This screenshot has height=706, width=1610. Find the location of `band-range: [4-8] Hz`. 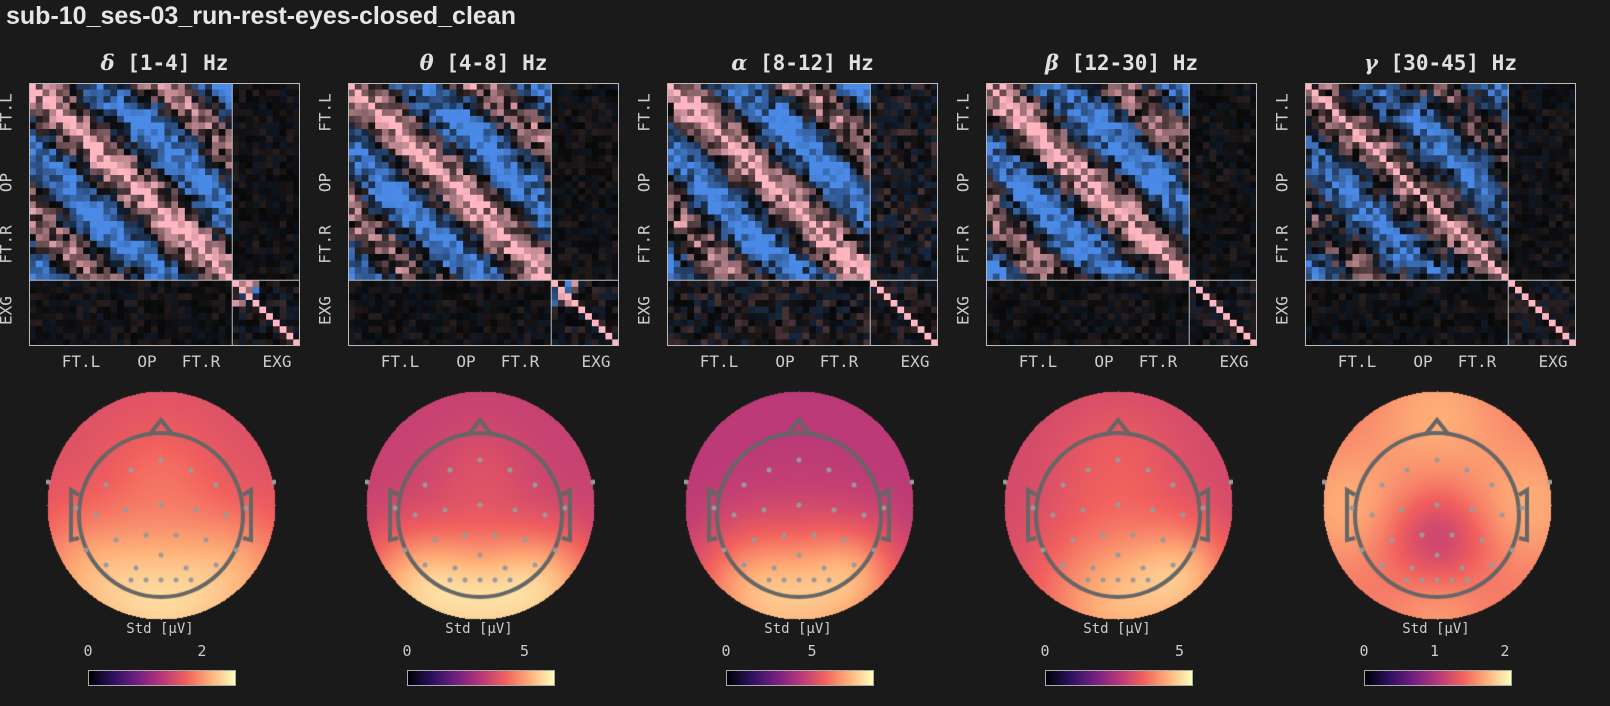

band-range: [4-8] Hz is located at coordinates (490, 63).